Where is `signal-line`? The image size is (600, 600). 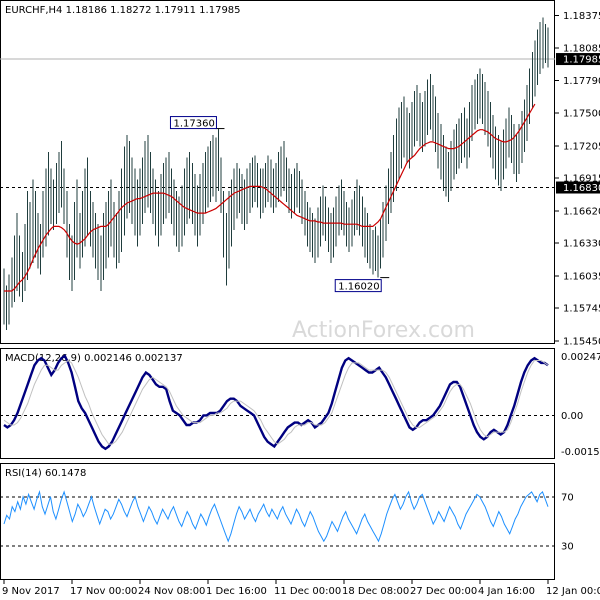
signal-line is located at coordinates (276, 402).